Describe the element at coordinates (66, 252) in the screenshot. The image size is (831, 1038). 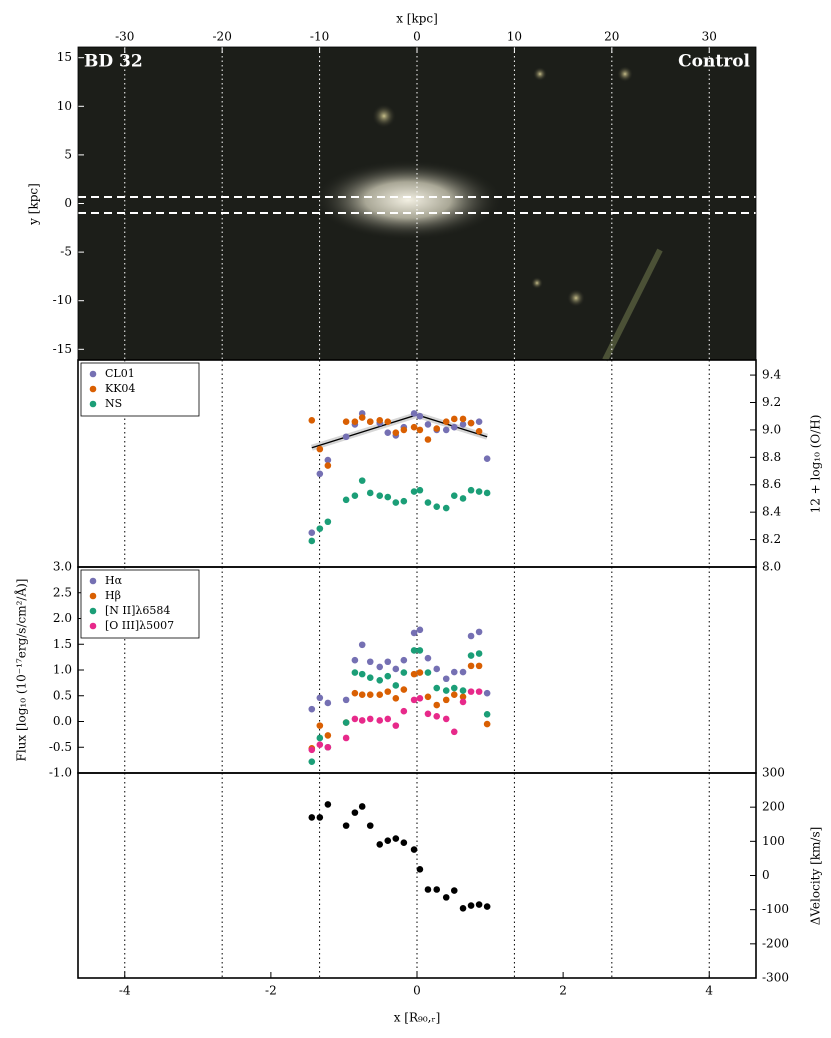
I see `y-tick-label: -5` at that location.